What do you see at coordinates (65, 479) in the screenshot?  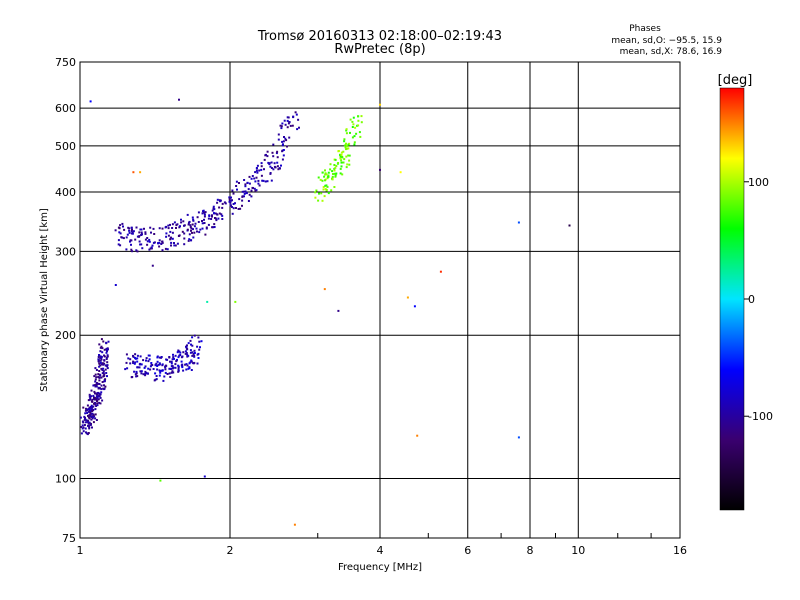 I see `y-tick-label: 100` at bounding box center [65, 479].